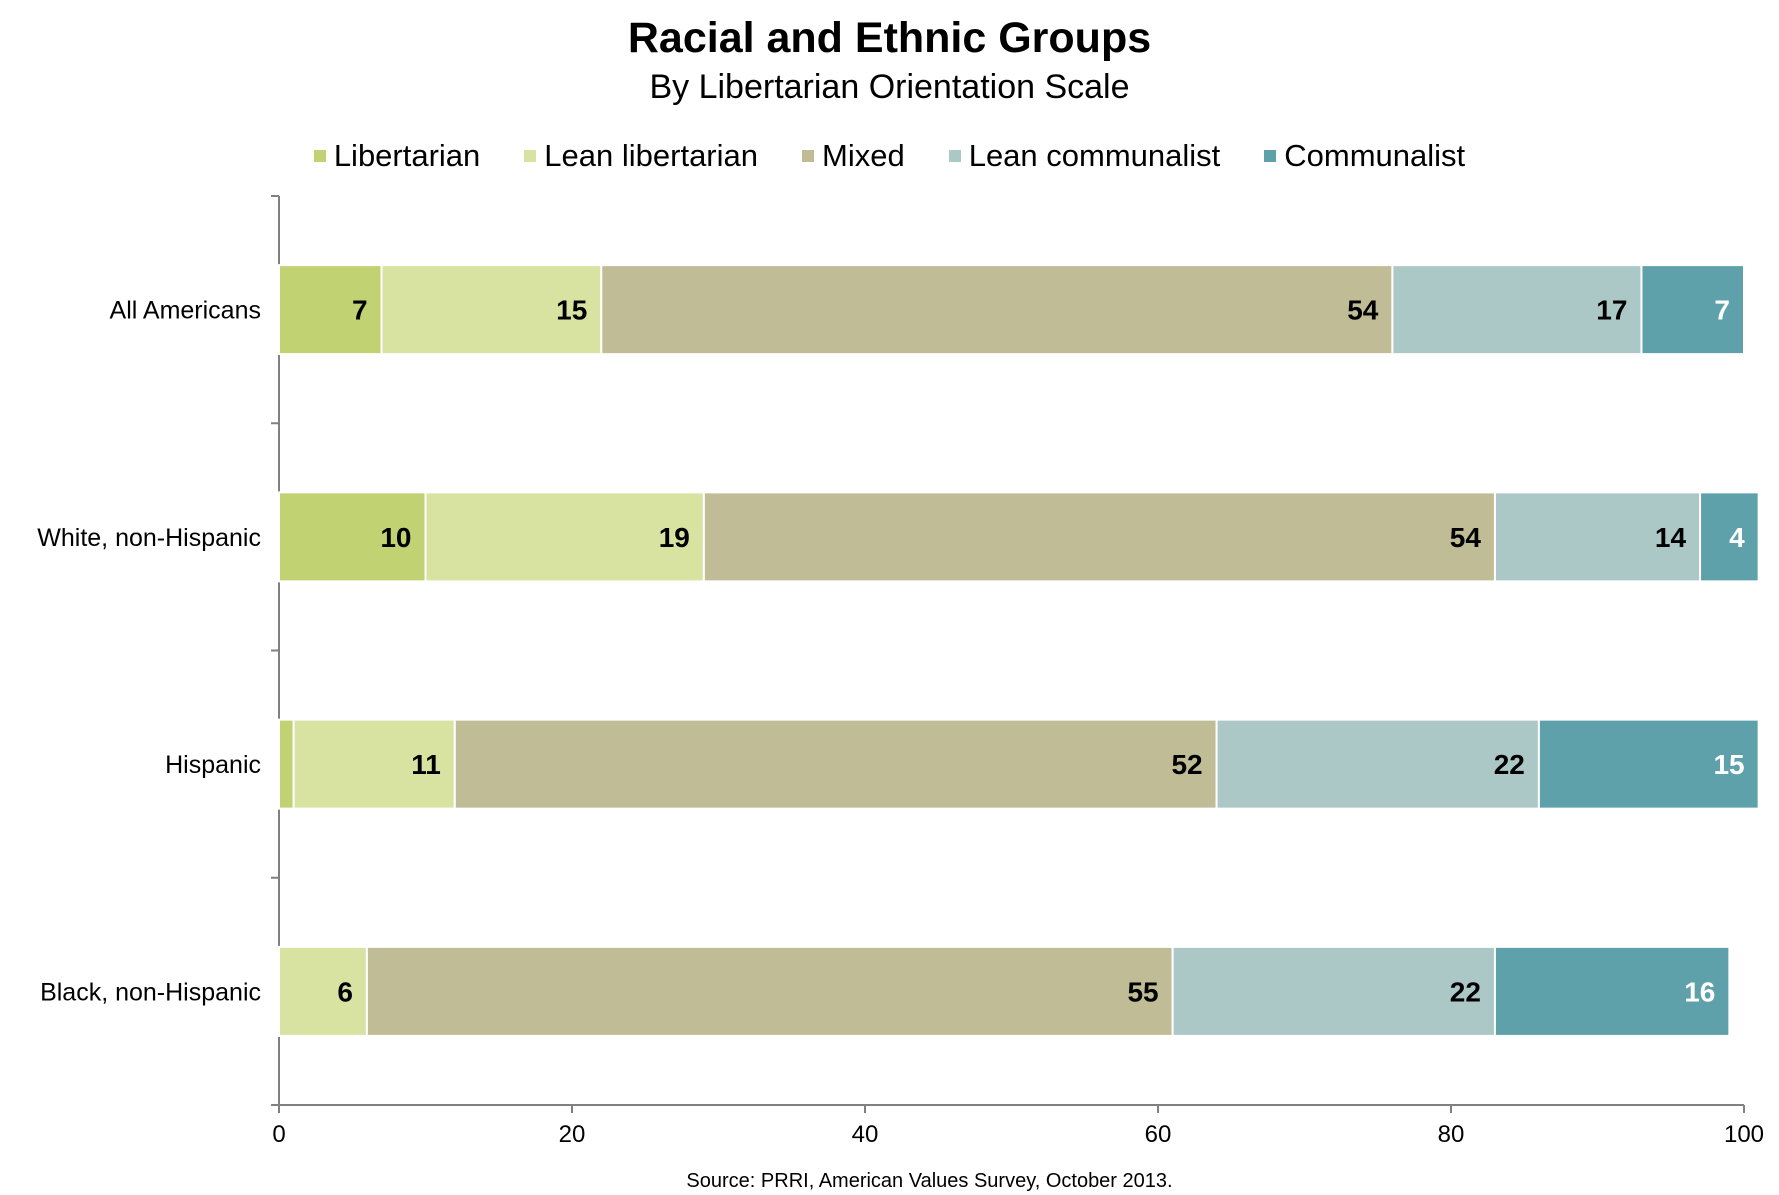 This screenshot has height=1195, width=1779. What do you see at coordinates (286, 764) in the screenshot?
I see `bar-libertarian-hispanic` at bounding box center [286, 764].